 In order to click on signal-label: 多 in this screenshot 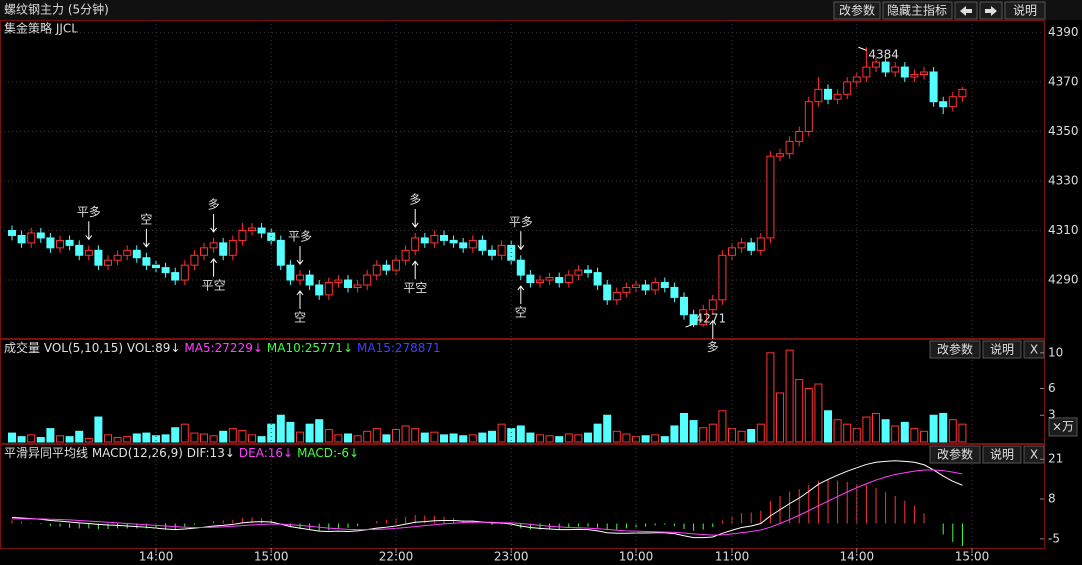, I will do `click(214, 204)`.